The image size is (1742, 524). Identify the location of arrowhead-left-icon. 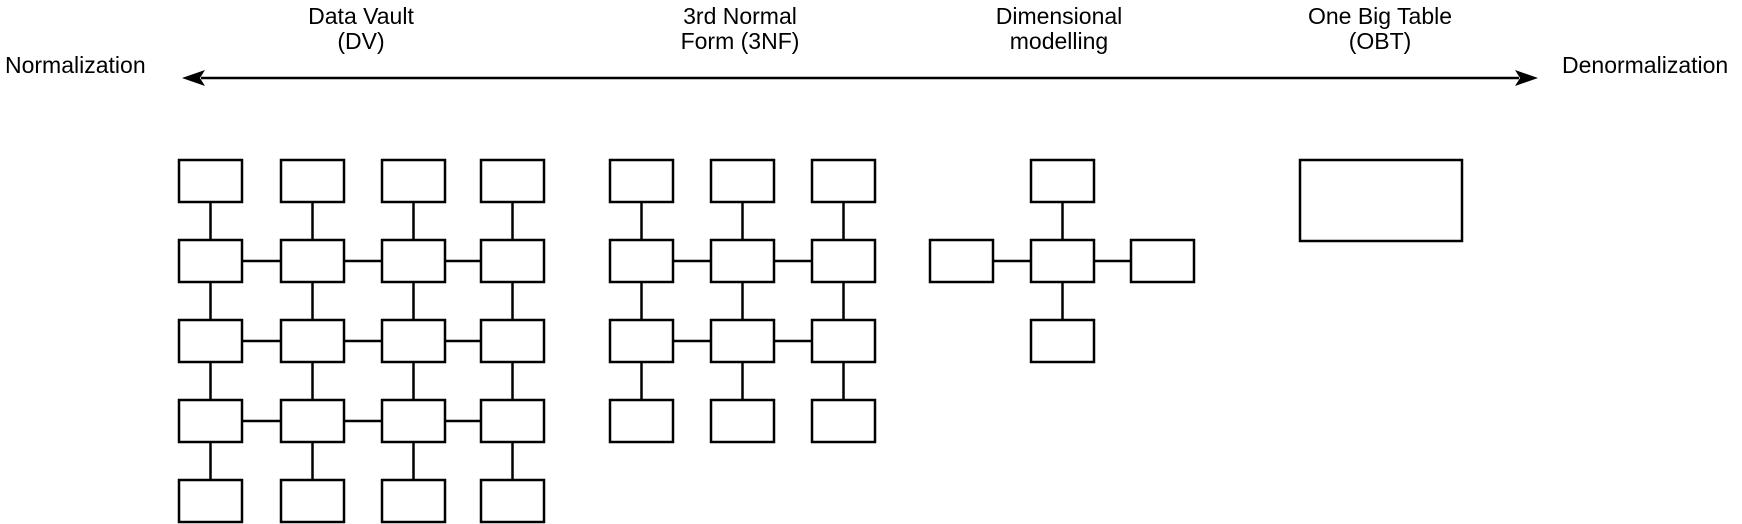
(193, 78).